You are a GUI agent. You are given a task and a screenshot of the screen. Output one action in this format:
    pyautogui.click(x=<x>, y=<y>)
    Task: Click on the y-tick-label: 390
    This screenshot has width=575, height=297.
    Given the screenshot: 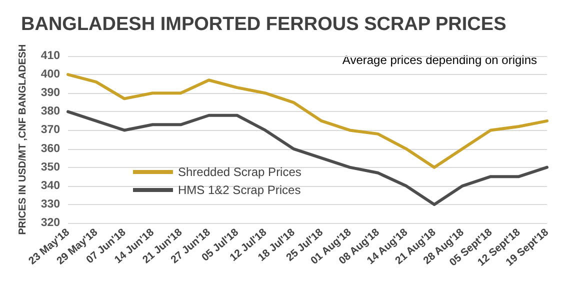 What is the action you would take?
    pyautogui.click(x=50, y=93)
    